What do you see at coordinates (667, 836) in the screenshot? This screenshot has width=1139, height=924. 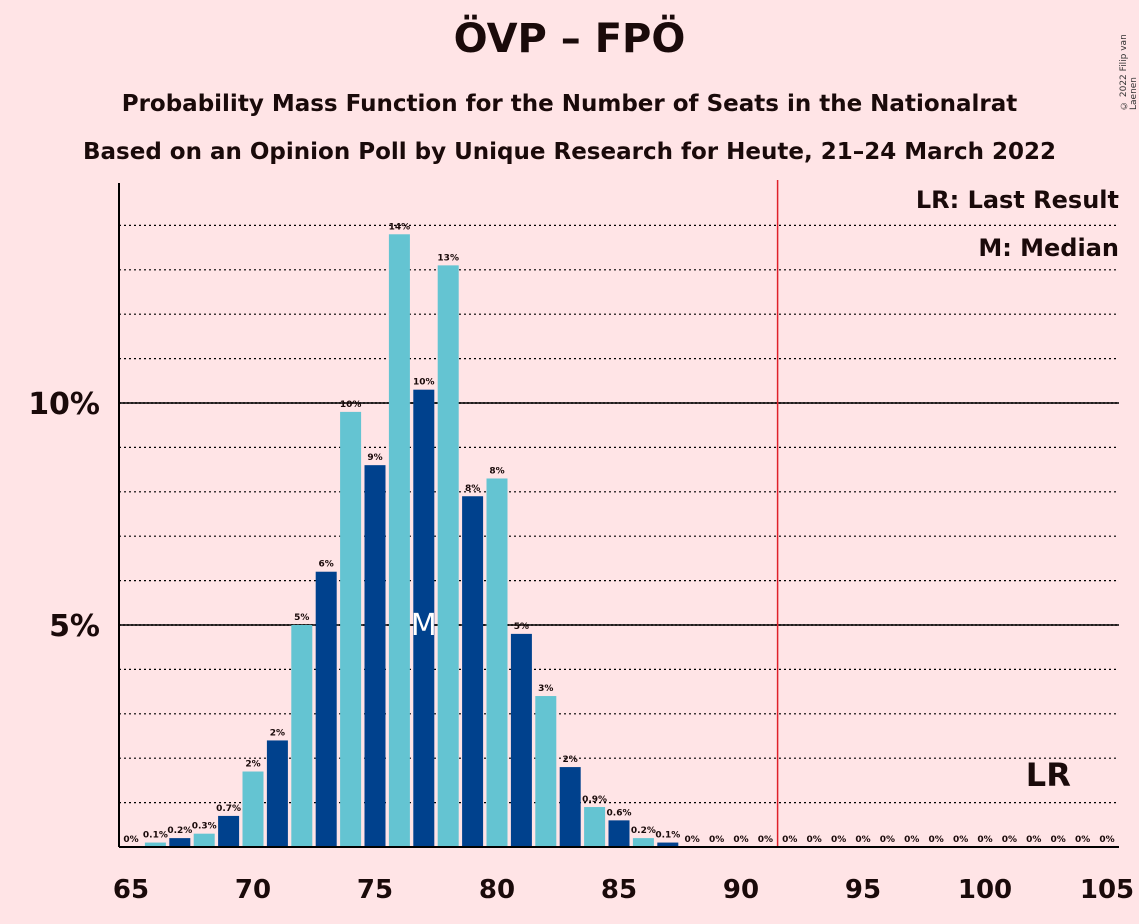 I see `bar-label-seat-87: 0.1%` at bounding box center [667, 836].